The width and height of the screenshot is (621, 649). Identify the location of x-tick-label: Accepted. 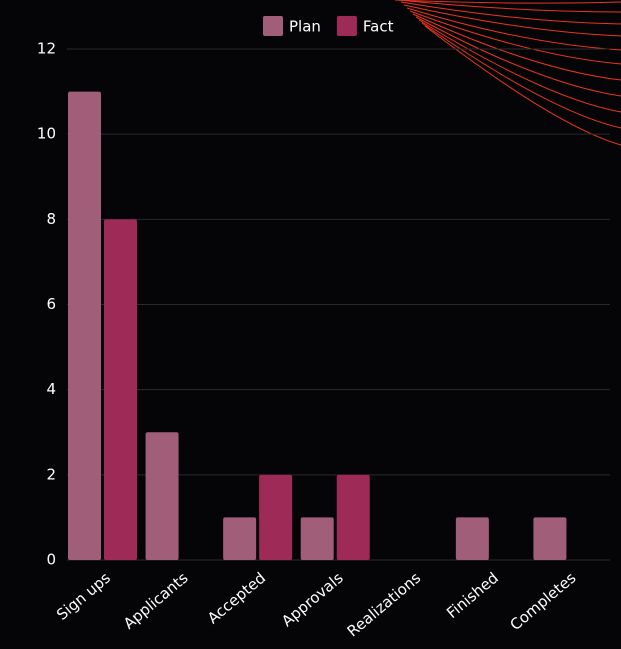
(236, 598).